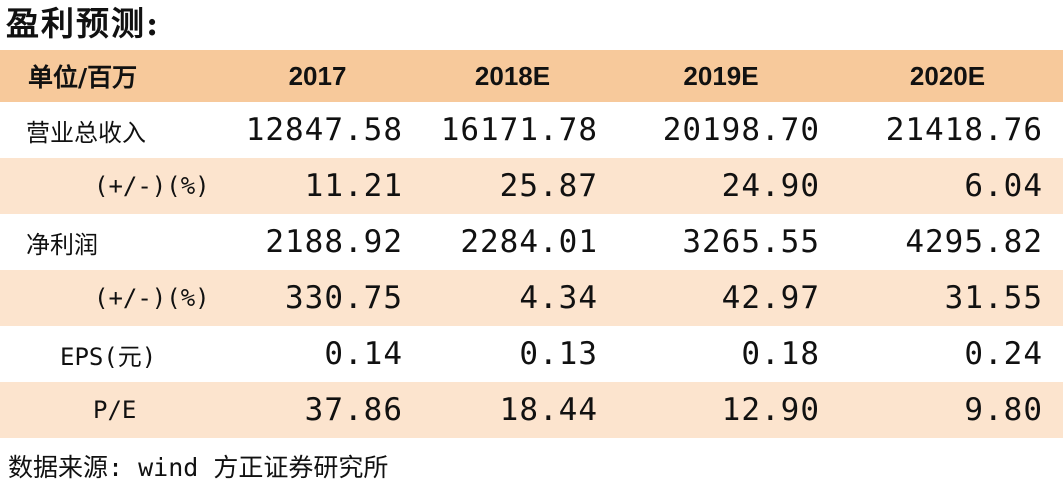 This screenshot has width=1063, height=495. What do you see at coordinates (198, 467) in the screenshot?
I see `source-note: 数据来源: wind 方正证券研究所` at bounding box center [198, 467].